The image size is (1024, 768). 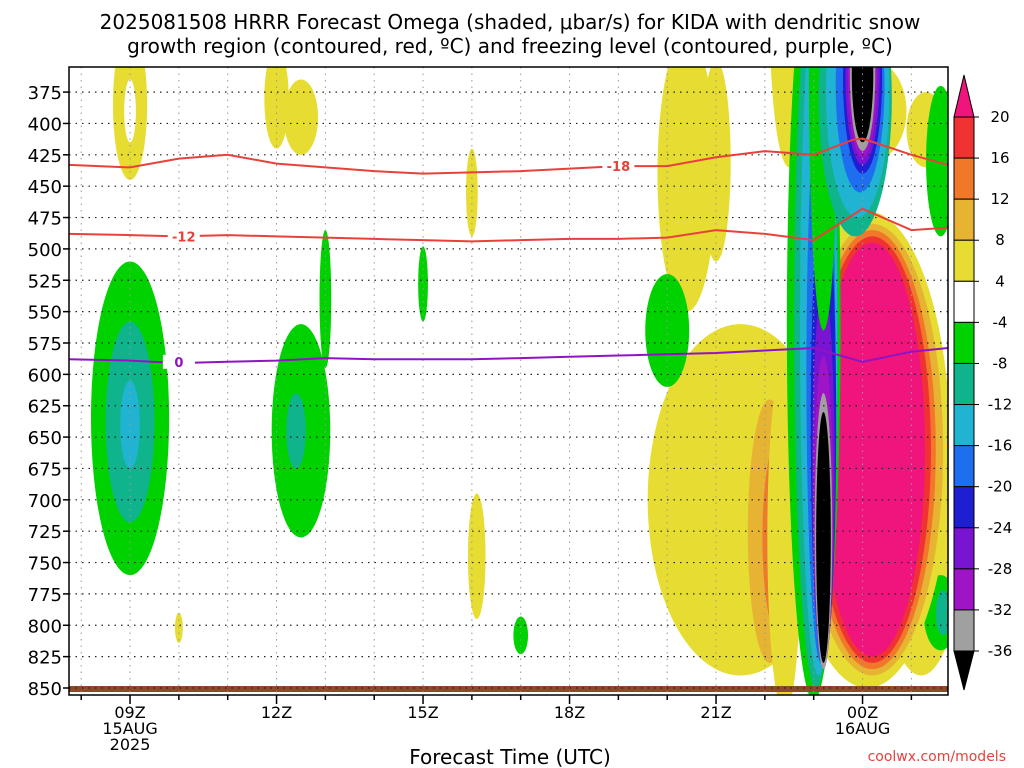 I want to click on colorbar-label-5: -4, so click(x=1000, y=322).